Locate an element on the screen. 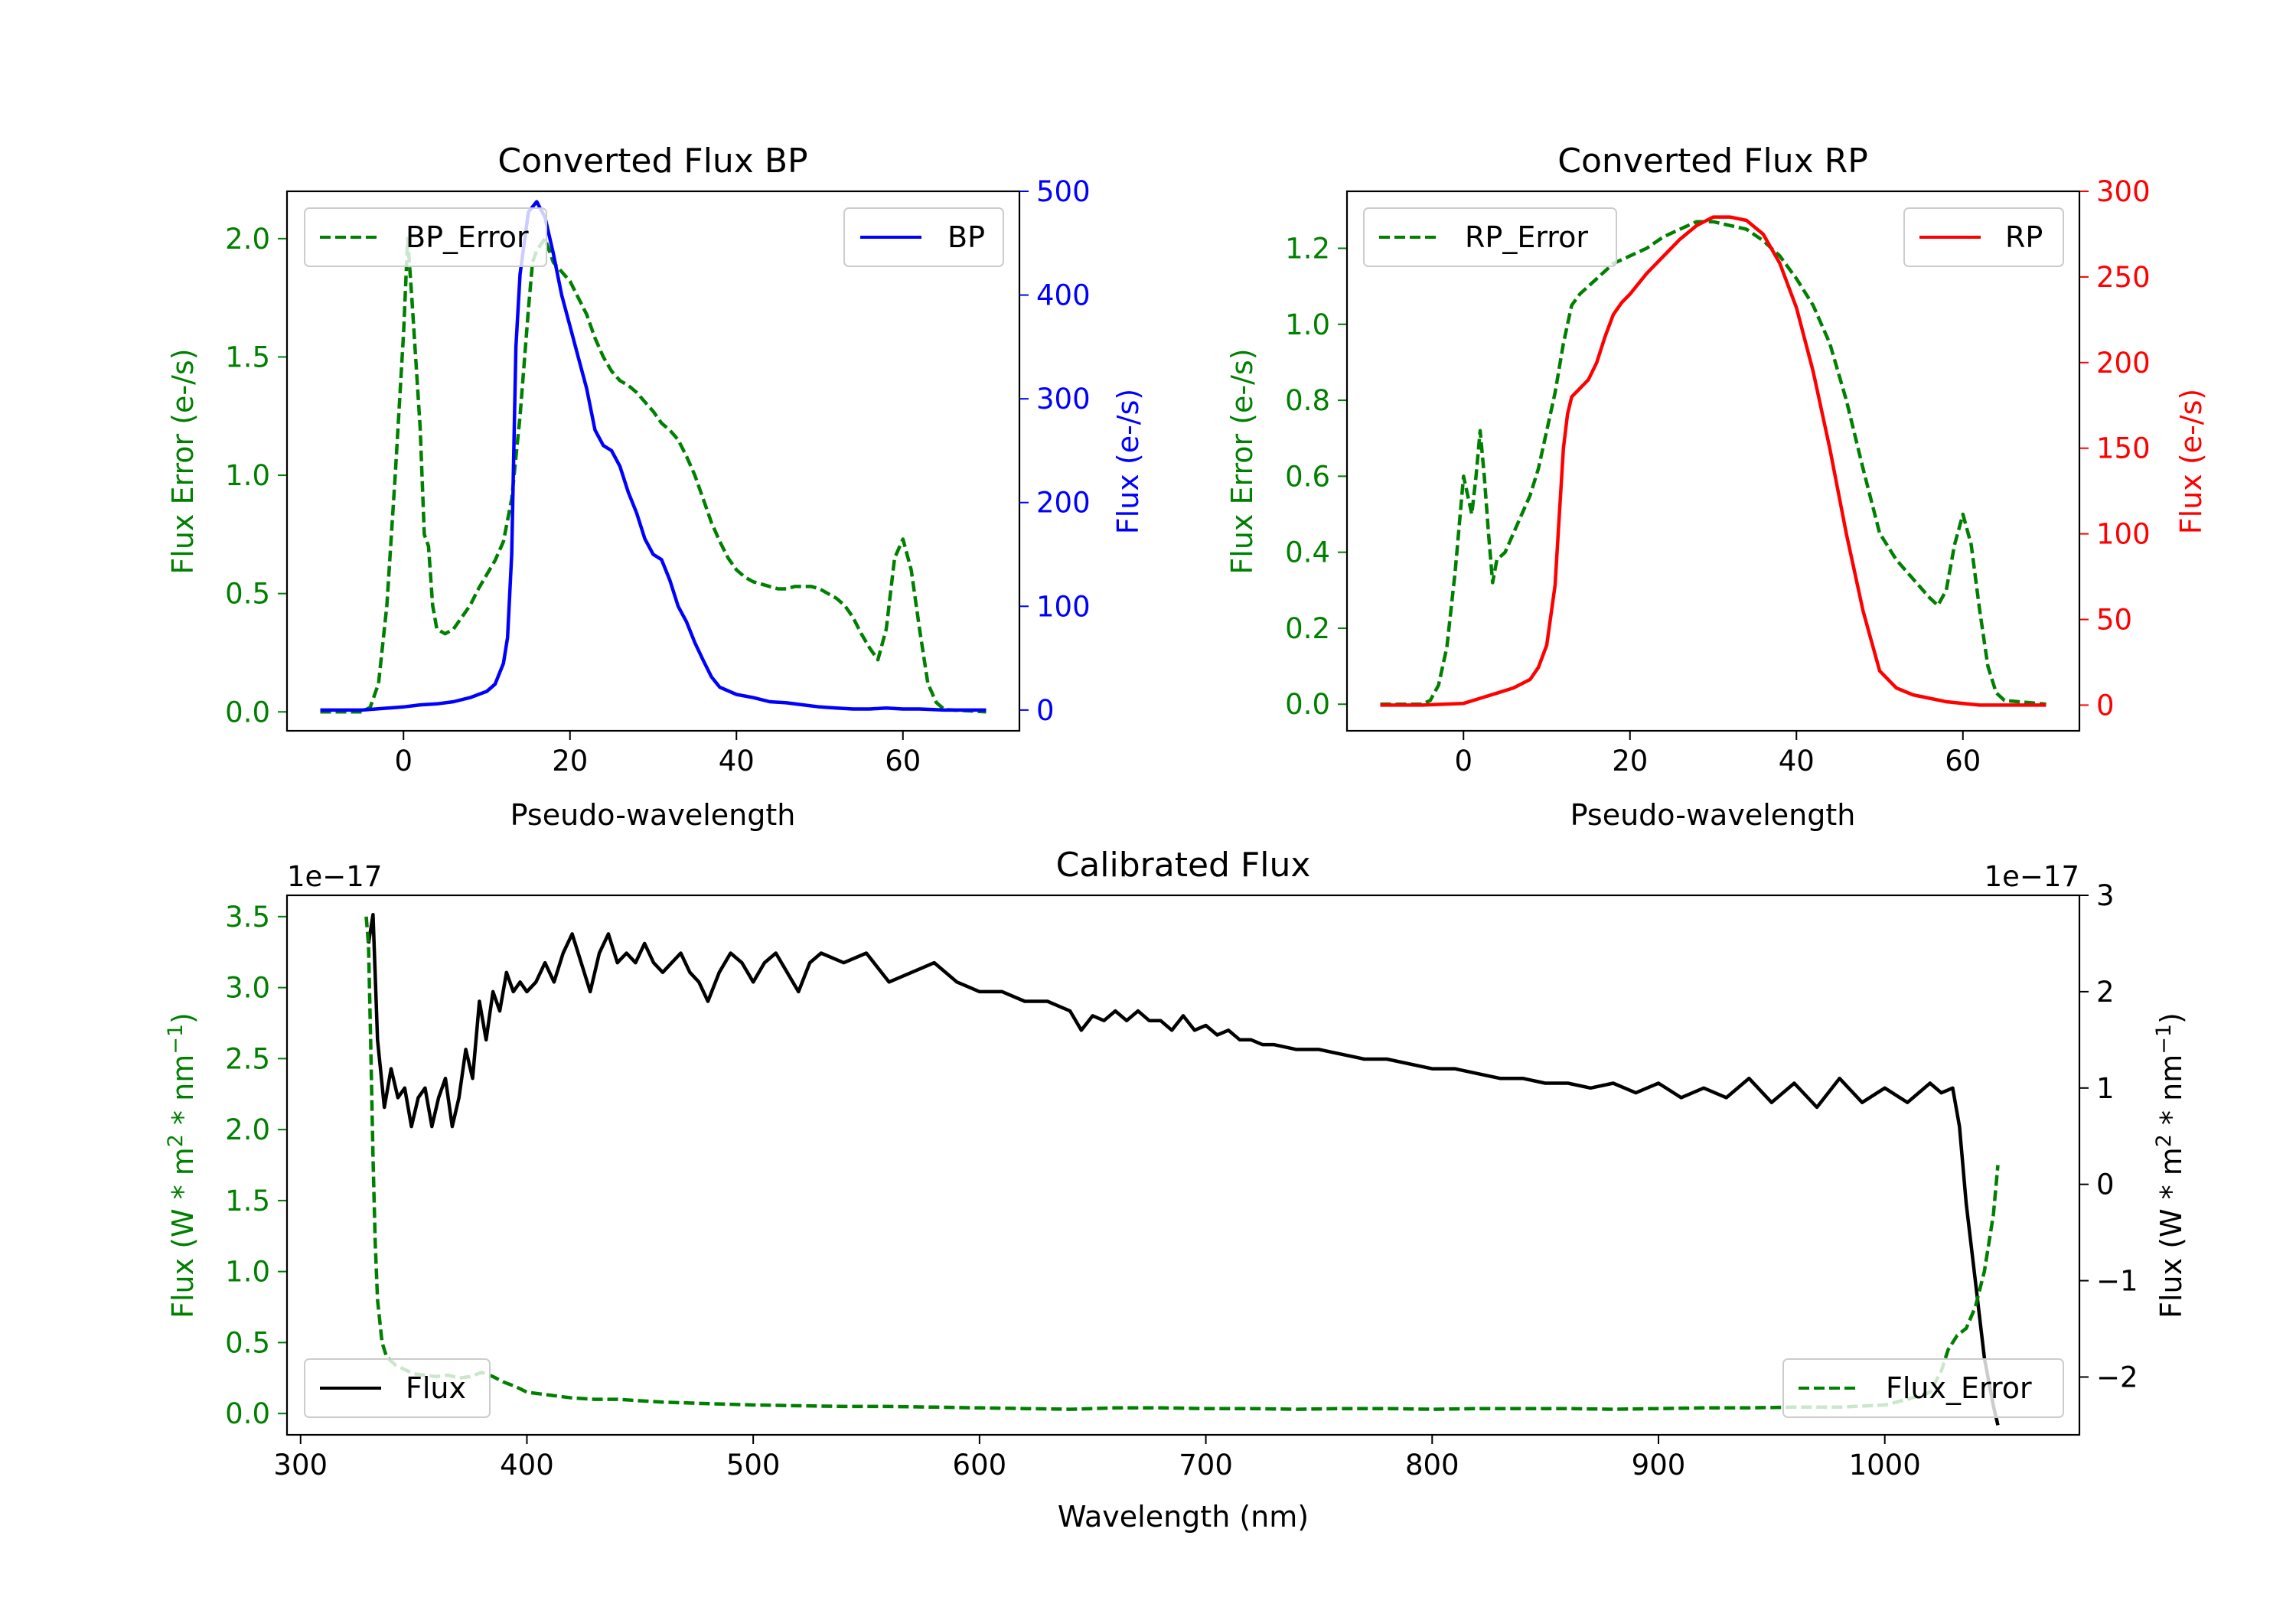  rp-error-legend: RP_Error is located at coordinates (1490, 237).